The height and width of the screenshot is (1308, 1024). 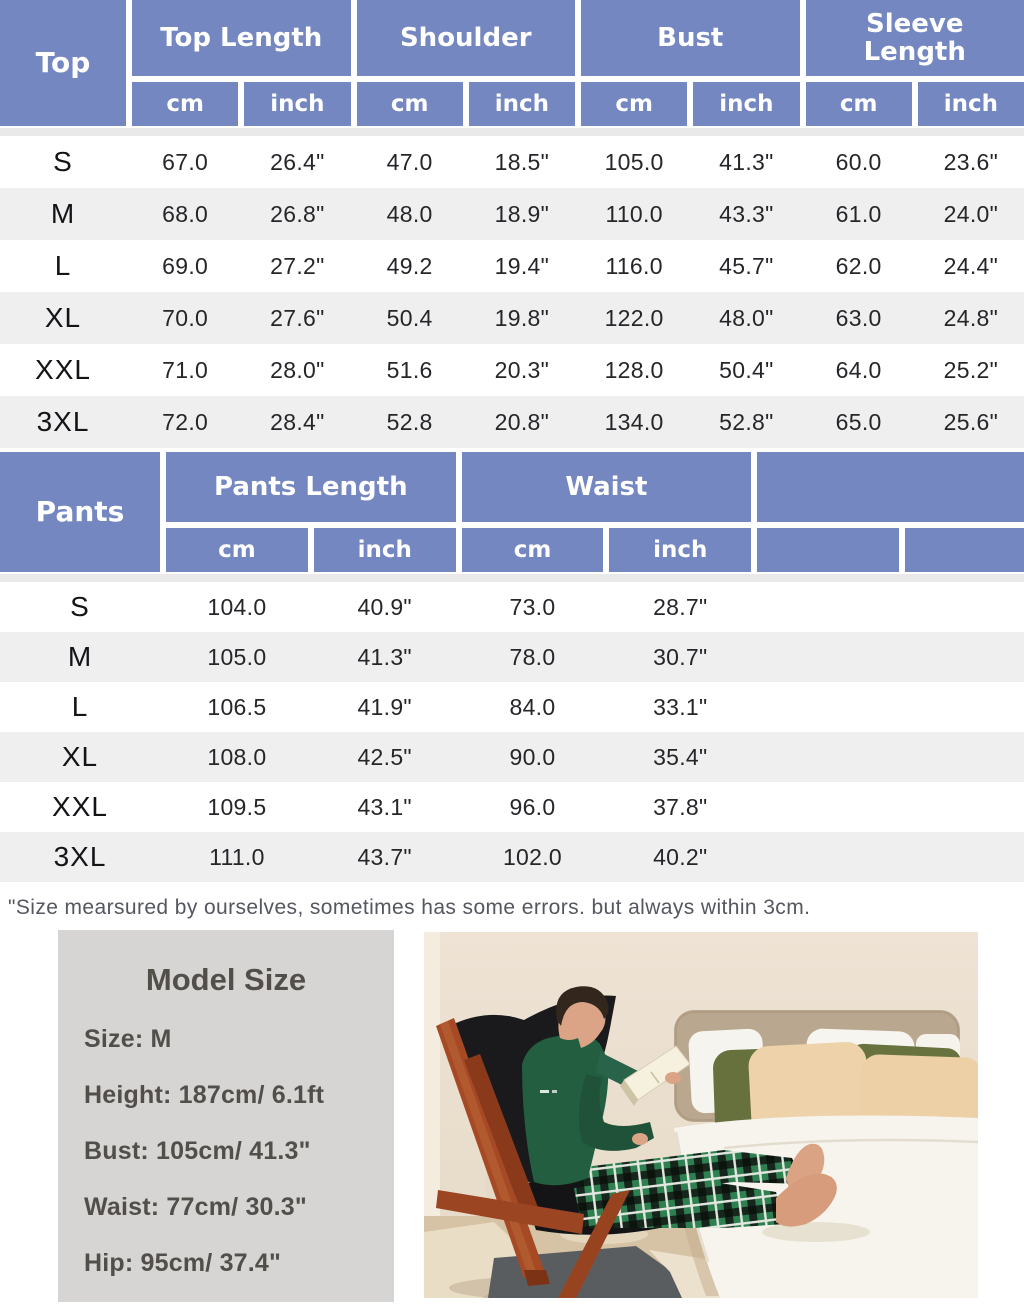 What do you see at coordinates (858, 421) in the screenshot?
I see `measurement-value: 65.0` at bounding box center [858, 421].